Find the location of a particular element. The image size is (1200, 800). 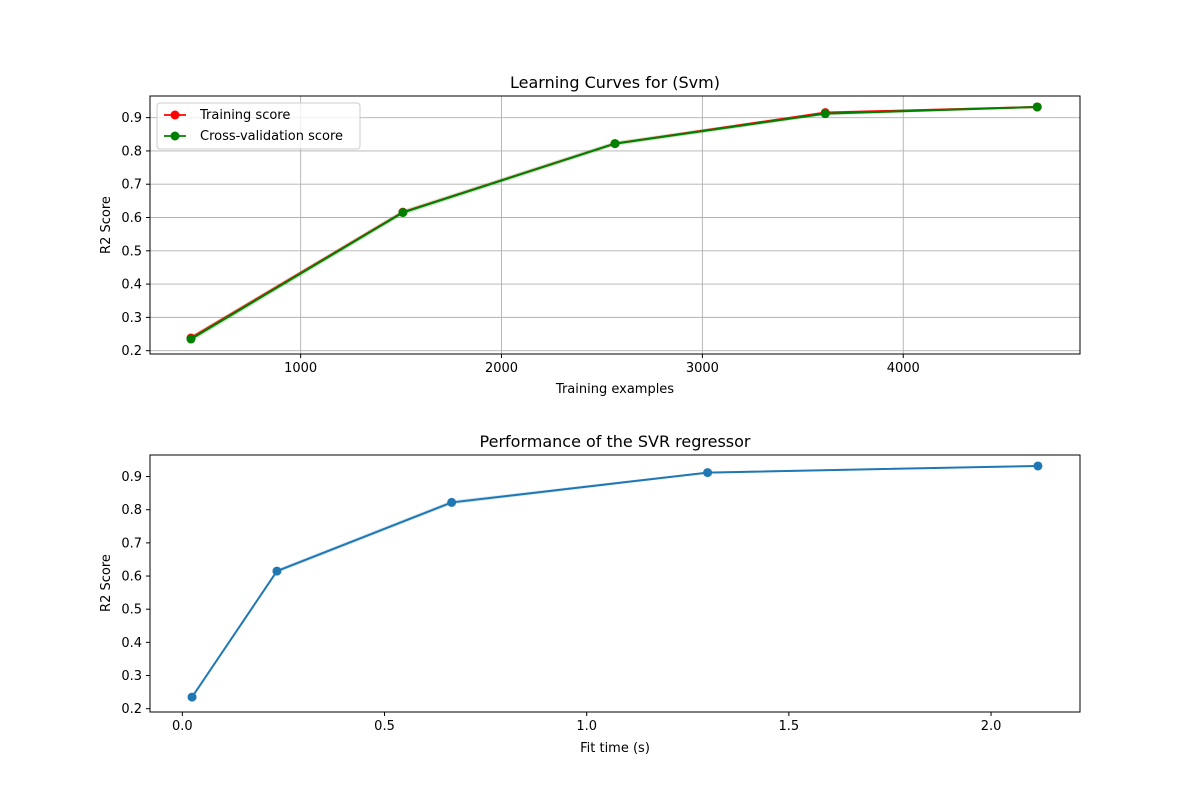

legend: Training score Cross-validation score is located at coordinates (258, 126).